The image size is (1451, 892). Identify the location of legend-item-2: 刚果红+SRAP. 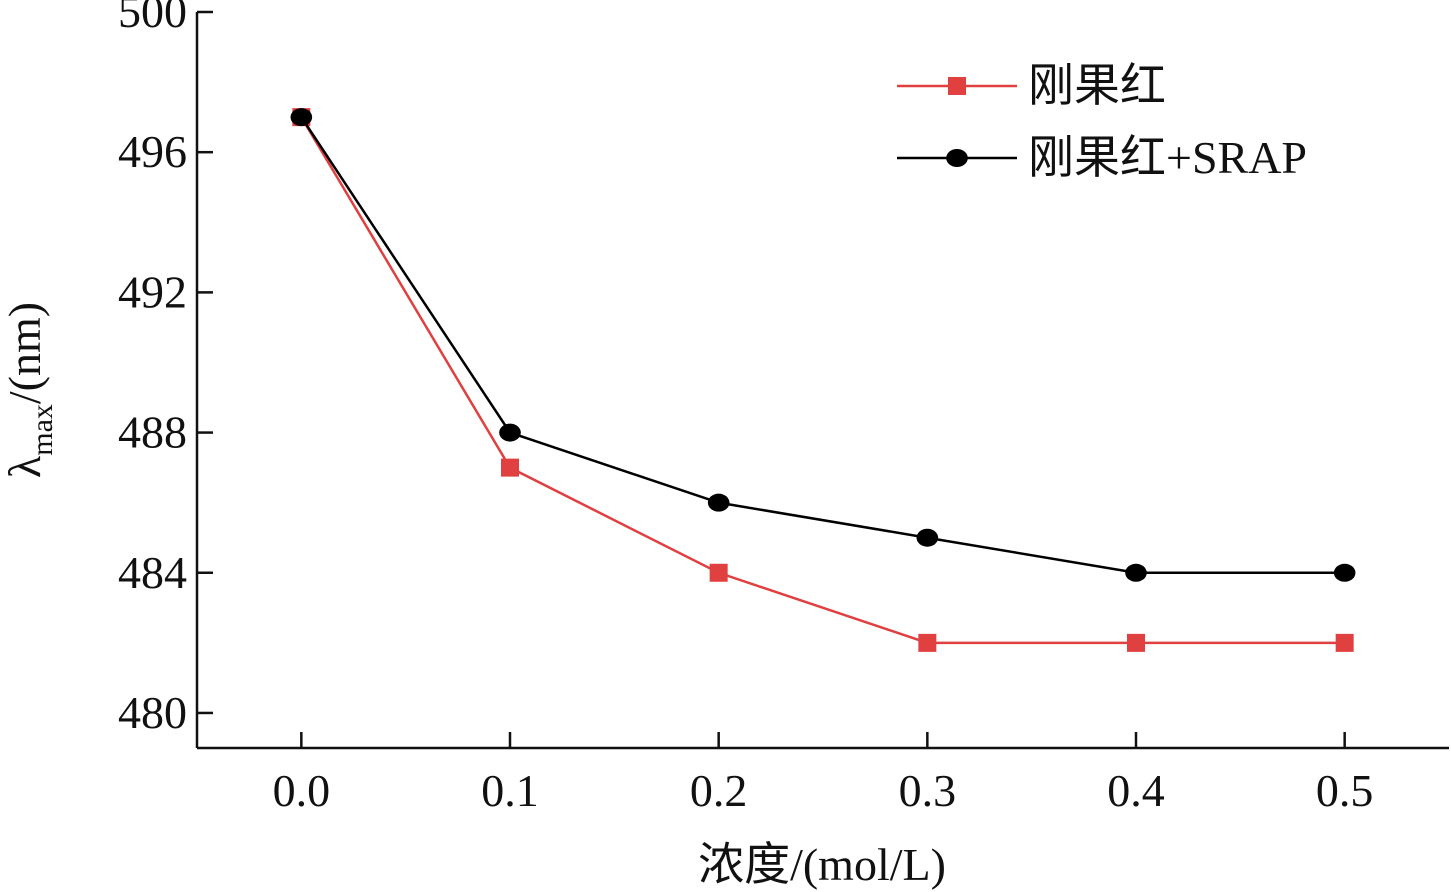
(1102, 157).